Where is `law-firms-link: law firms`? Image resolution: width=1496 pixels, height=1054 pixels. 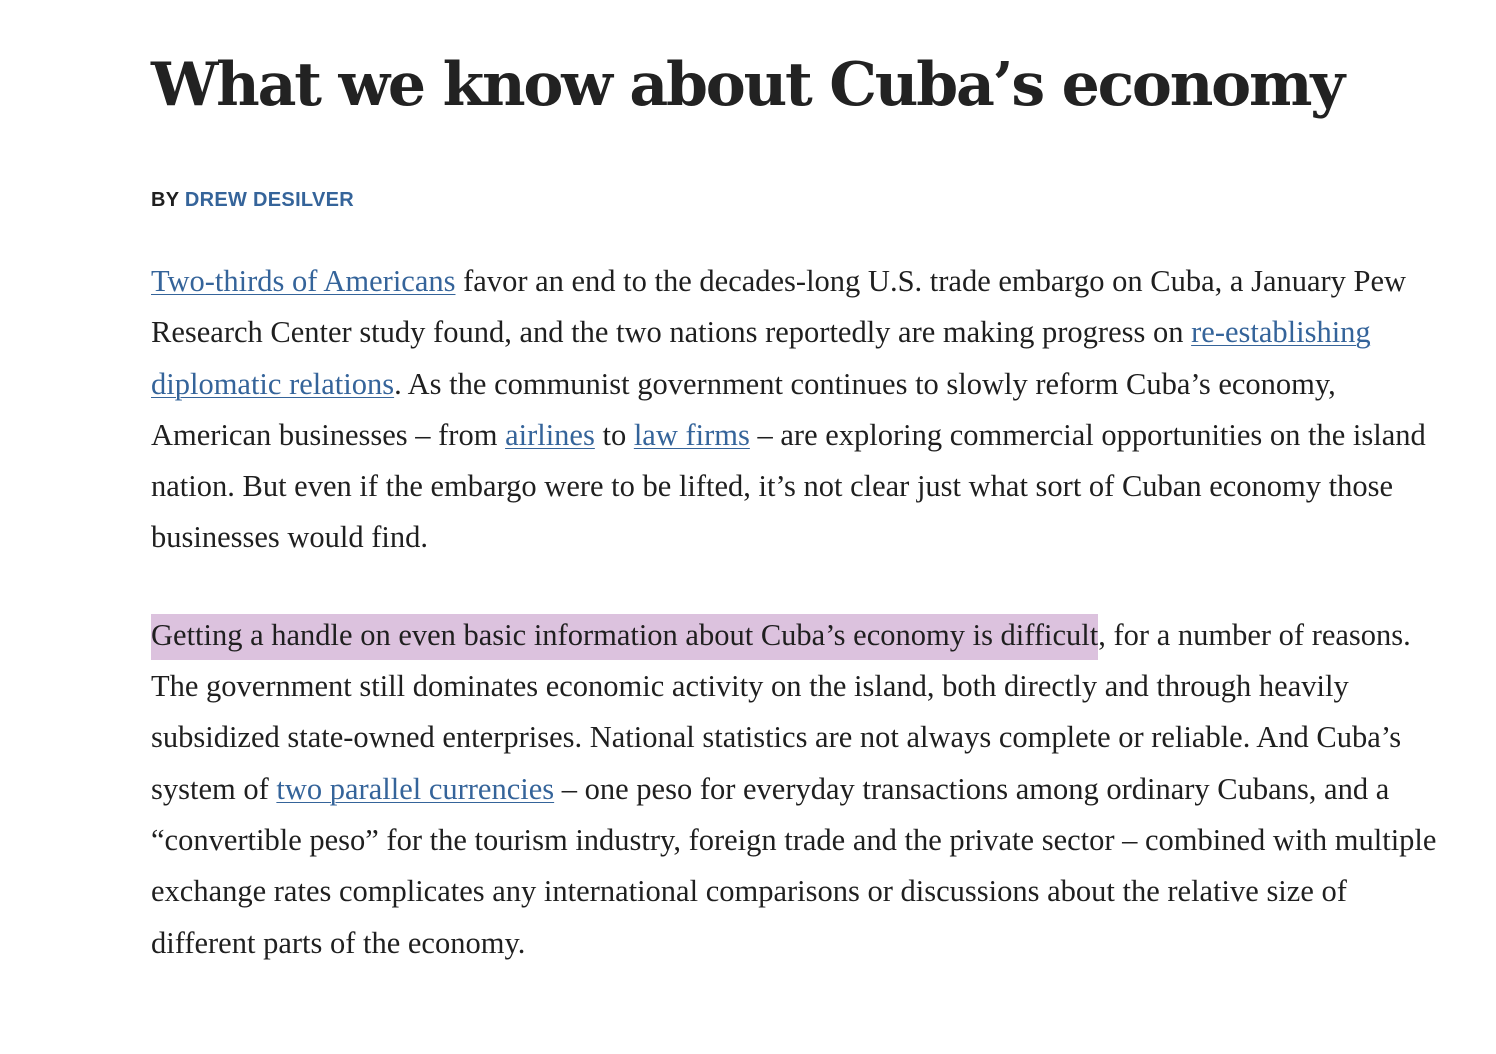 law-firms-link: law firms is located at coordinates (691, 434).